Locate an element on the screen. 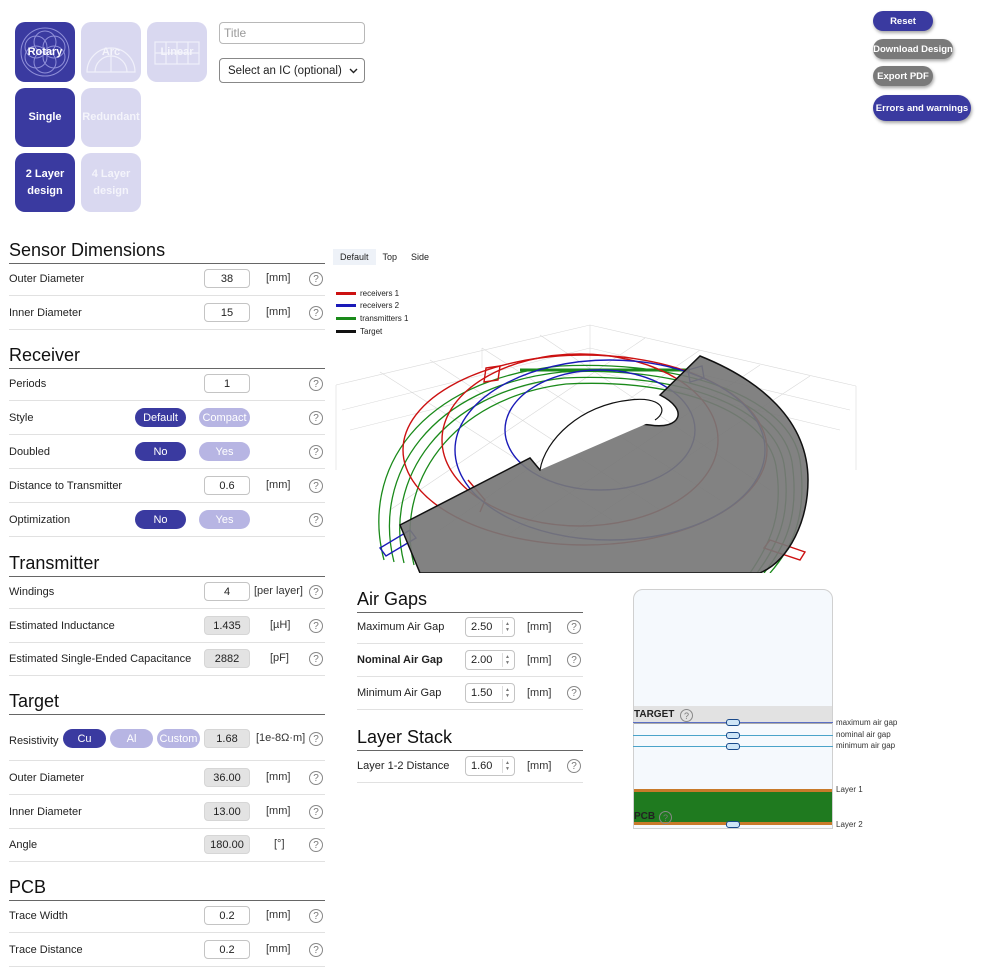 The width and height of the screenshot is (988, 975). max-gap-handle is located at coordinates (733, 722).